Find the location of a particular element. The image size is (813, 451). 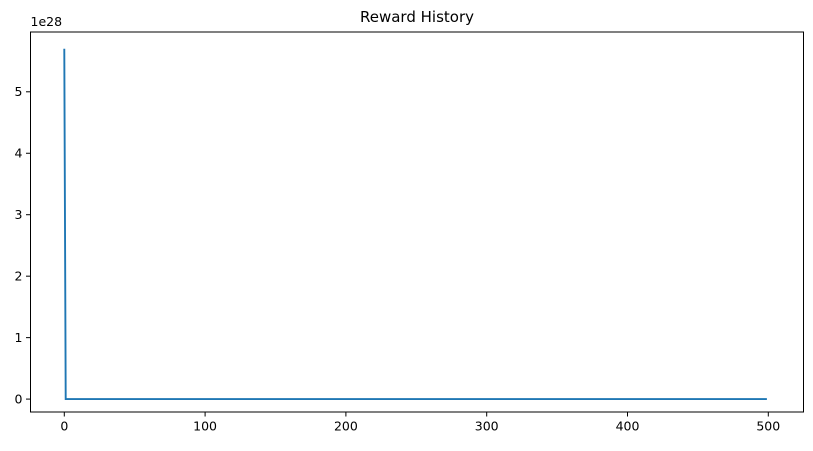

y-tick-label: 0 is located at coordinates (19, 398).